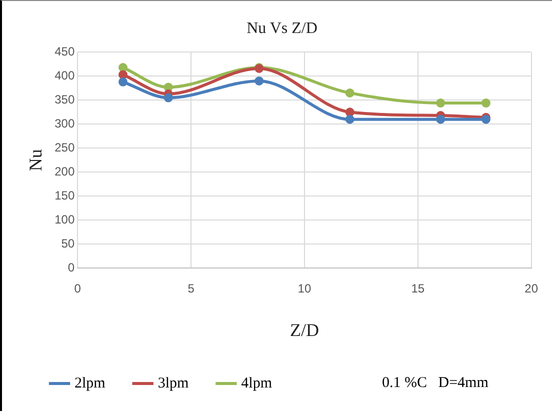 The width and height of the screenshot is (556, 414). What do you see at coordinates (418, 289) in the screenshot?
I see `x-tick-label: 15` at bounding box center [418, 289].